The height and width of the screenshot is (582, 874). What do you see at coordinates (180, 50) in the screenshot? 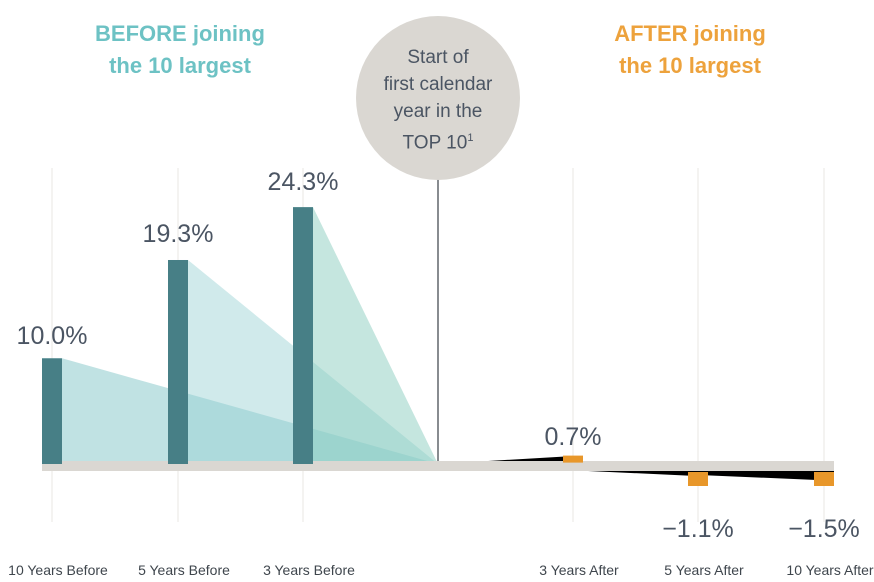
I see `before-header: BEFORE joining the 10 largest` at bounding box center [180, 50].